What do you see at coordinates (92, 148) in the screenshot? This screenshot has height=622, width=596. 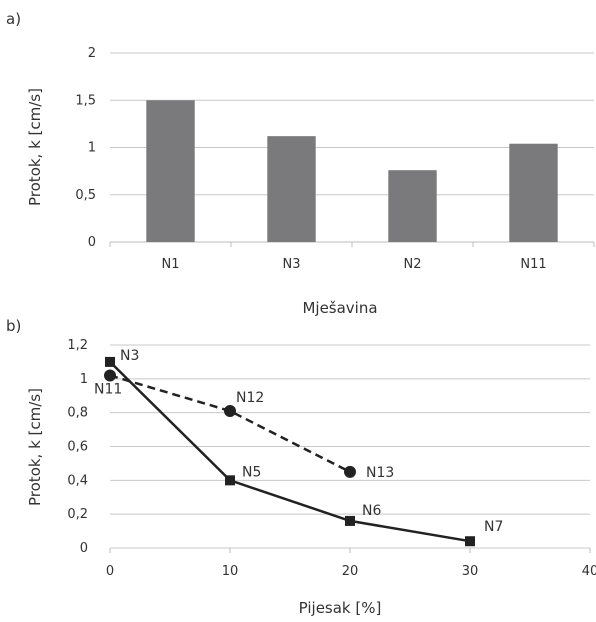 I see `bar-chart-y-tick-label: 1` at bounding box center [92, 148].